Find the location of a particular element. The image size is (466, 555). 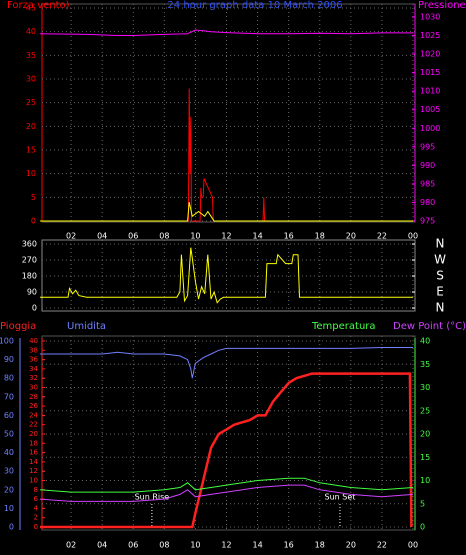

y-tick-label: 15 is located at coordinates (31, 150).